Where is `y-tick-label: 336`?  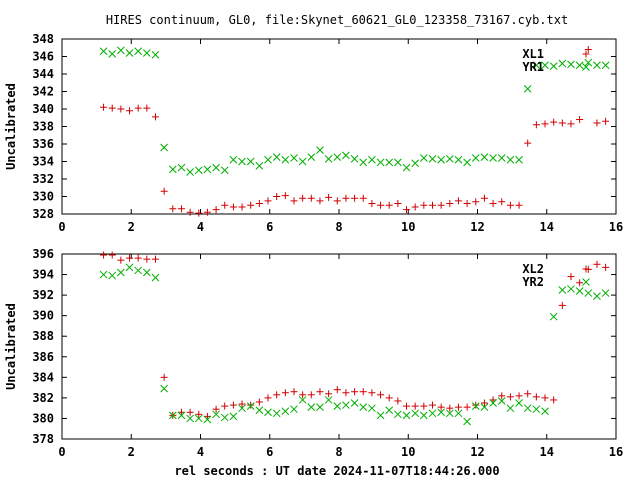
y-tick-label: 336 is located at coordinates (43, 144).